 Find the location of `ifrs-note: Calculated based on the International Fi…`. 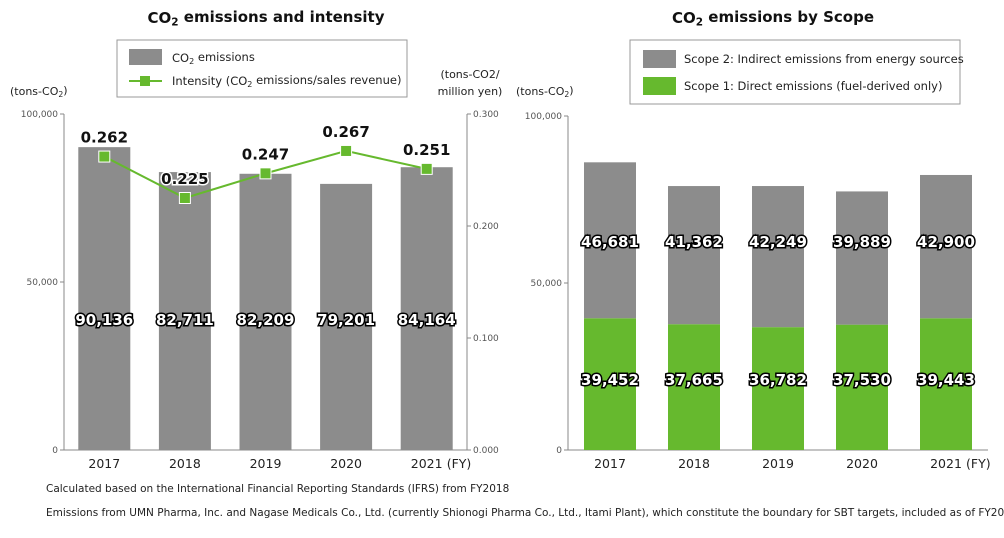

ifrs-note: Calculated based on the International Fi… is located at coordinates (278, 489).